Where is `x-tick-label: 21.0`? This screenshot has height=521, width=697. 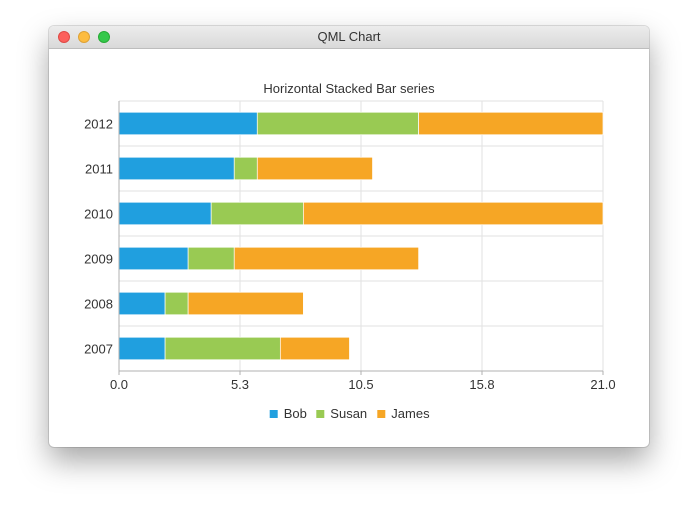
x-tick-label: 21.0 is located at coordinates (602, 384).